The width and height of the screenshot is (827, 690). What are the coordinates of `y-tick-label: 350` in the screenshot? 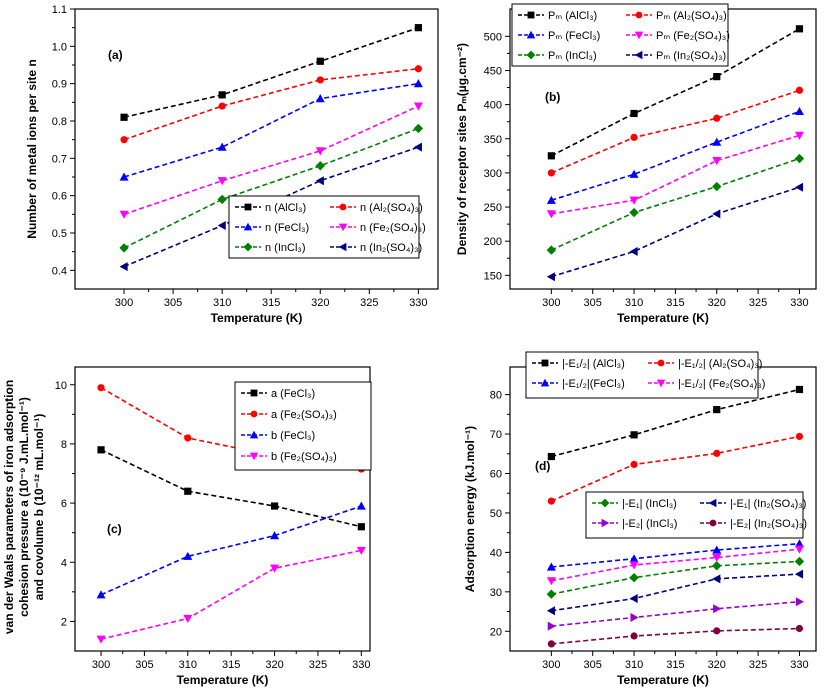 It's located at (493, 140).